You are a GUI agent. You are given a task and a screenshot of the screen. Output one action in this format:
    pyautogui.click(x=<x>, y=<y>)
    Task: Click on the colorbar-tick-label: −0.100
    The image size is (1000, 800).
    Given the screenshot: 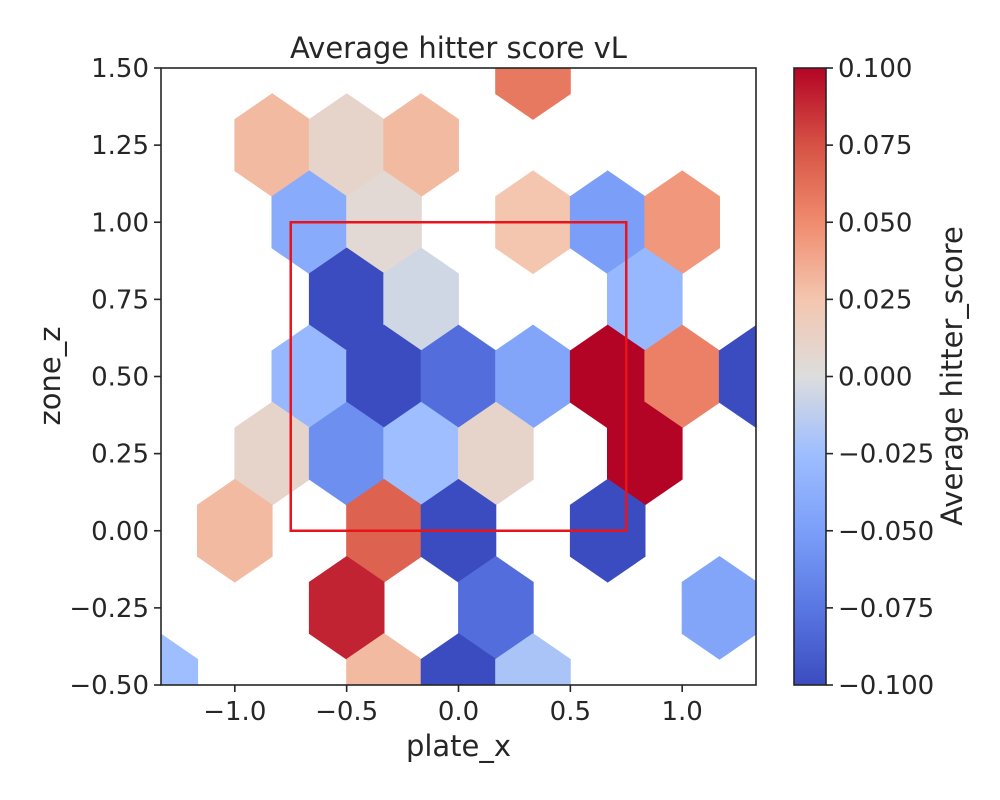 What is the action you would take?
    pyautogui.click(x=886, y=686)
    